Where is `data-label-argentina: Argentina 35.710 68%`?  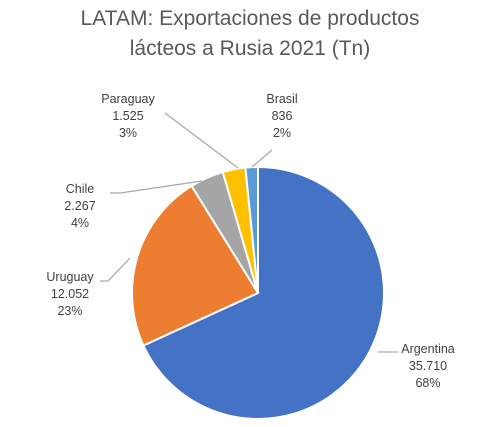
data-label-argentina: Argentina 35.710 68% is located at coordinates (428, 366).